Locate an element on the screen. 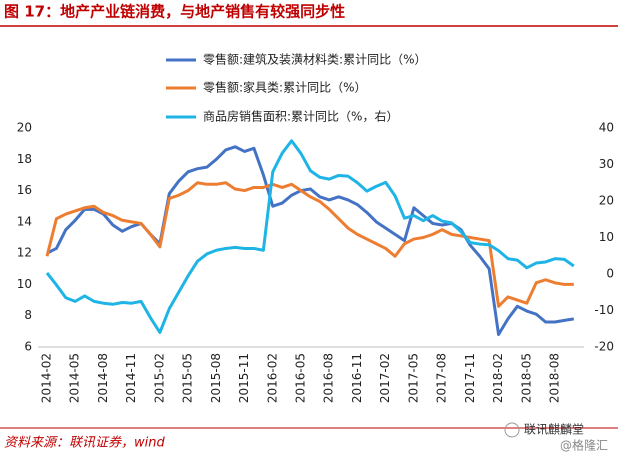 This screenshot has width=618, height=456. y-tick-label: 12 is located at coordinates (24, 253).